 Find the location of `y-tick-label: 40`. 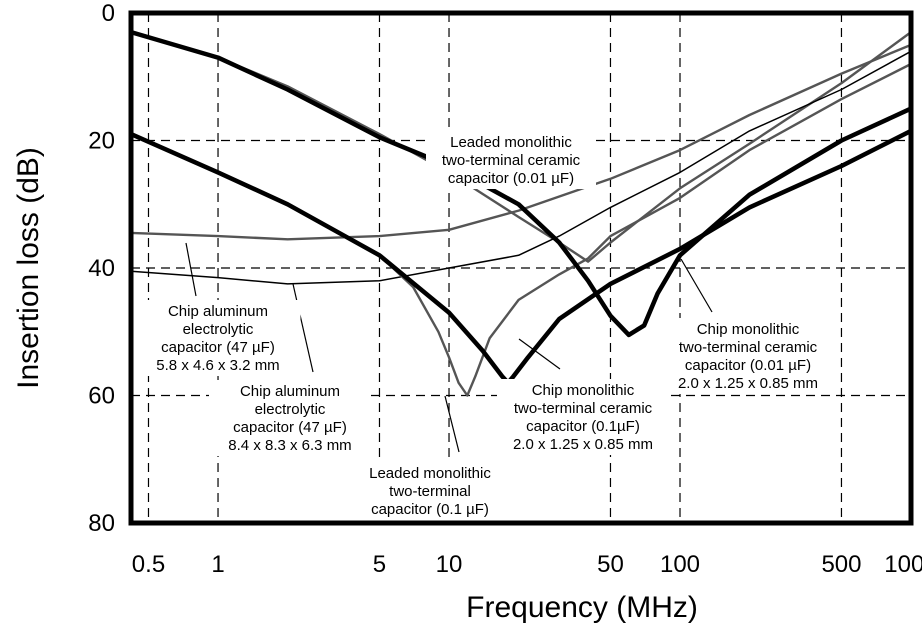

y-tick-label: 40 is located at coordinates (101, 268).